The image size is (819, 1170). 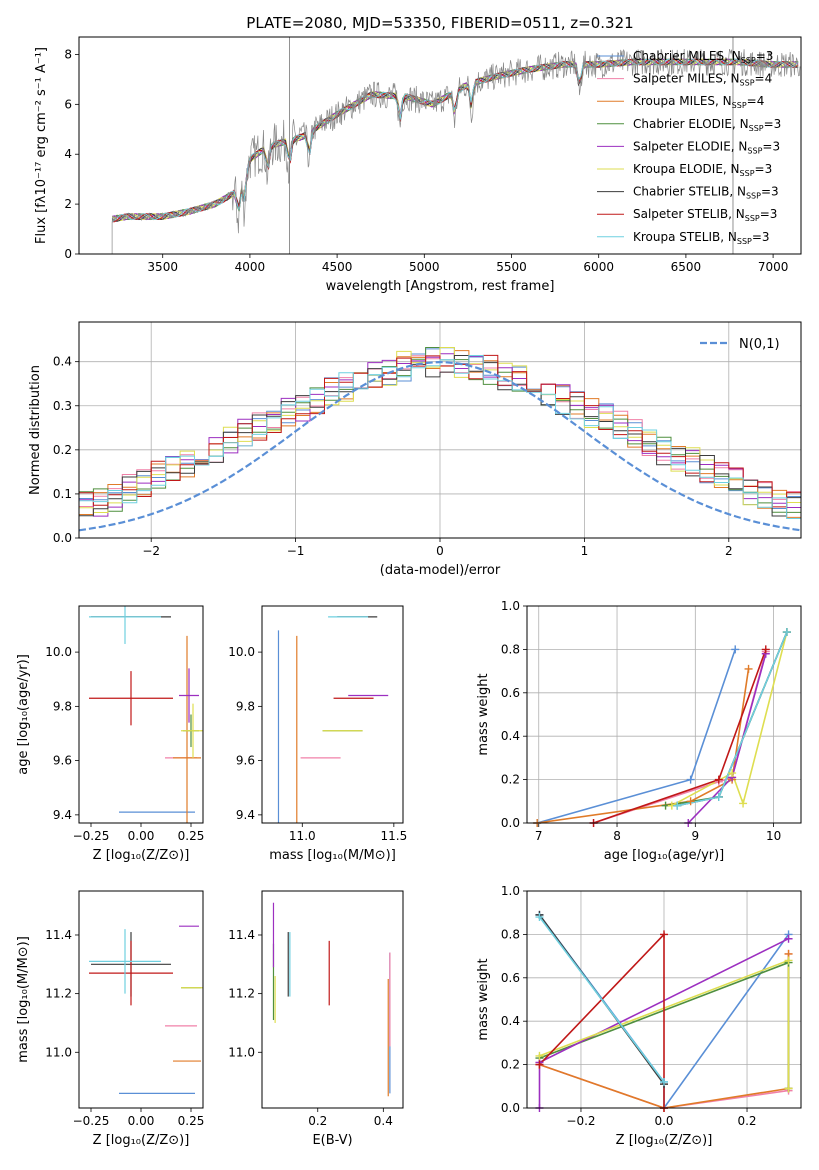 What do you see at coordinates (250, 267) in the screenshot?
I see `x-tick-label: 4000` at bounding box center [250, 267].